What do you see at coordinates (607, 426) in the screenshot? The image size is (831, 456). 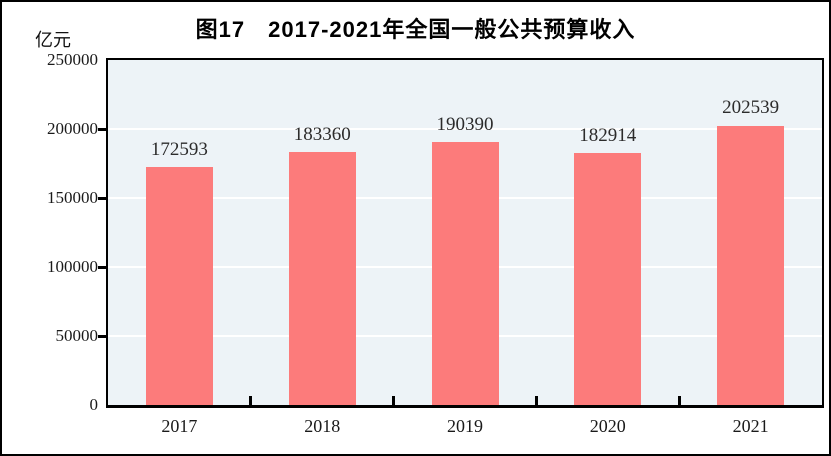 I see `x-tick-label: 2020` at bounding box center [607, 426].